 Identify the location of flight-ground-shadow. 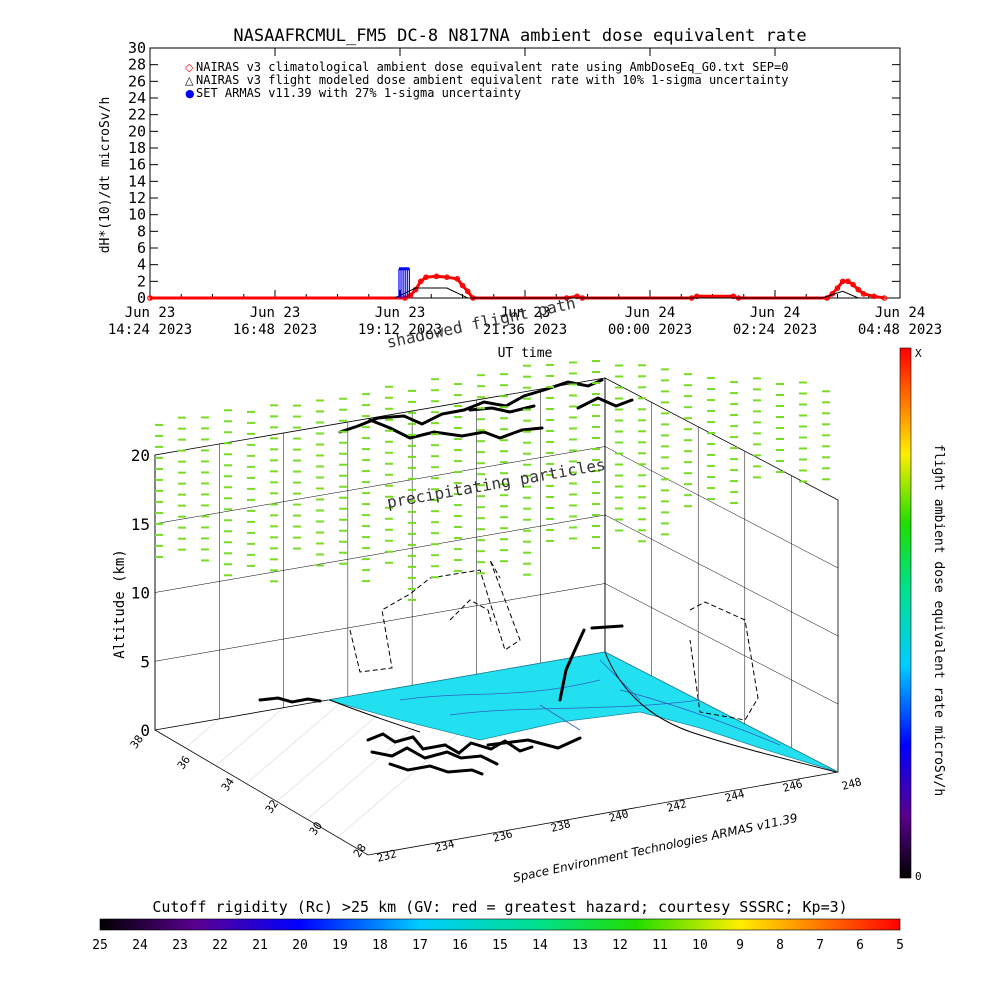
(441, 700).